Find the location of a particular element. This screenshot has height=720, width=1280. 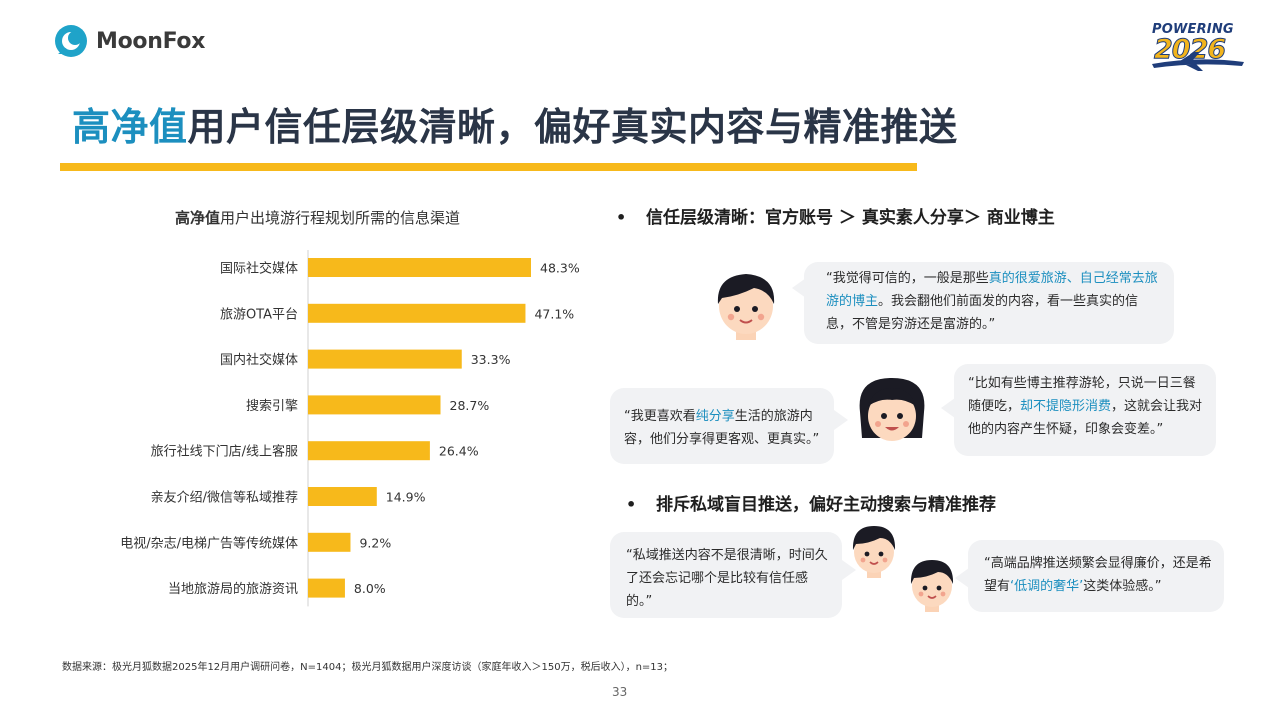

chart-title-bold: 高净值 is located at coordinates (198, 218).